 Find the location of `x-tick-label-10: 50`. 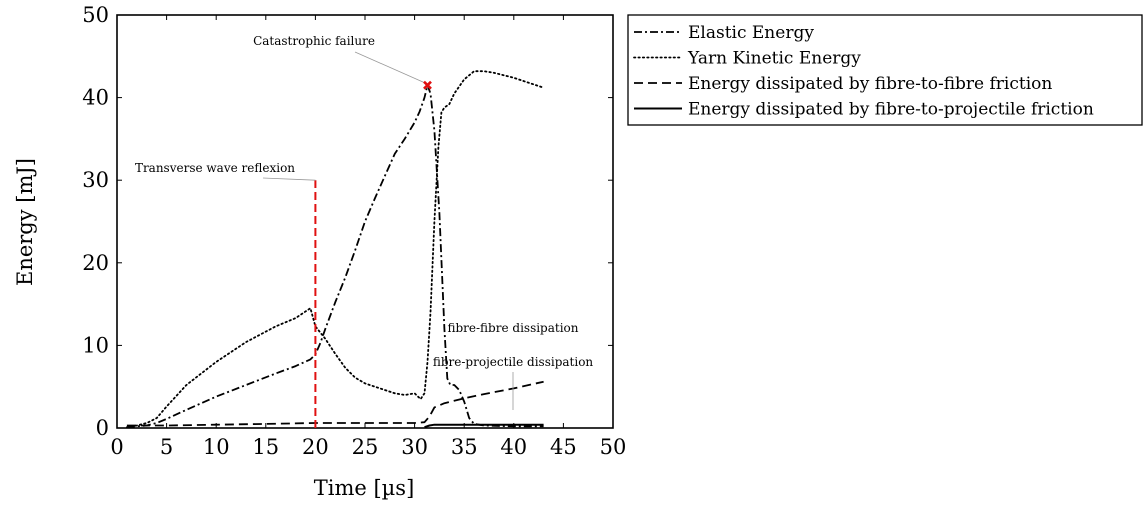

x-tick-label-10: 50 is located at coordinates (613, 447).